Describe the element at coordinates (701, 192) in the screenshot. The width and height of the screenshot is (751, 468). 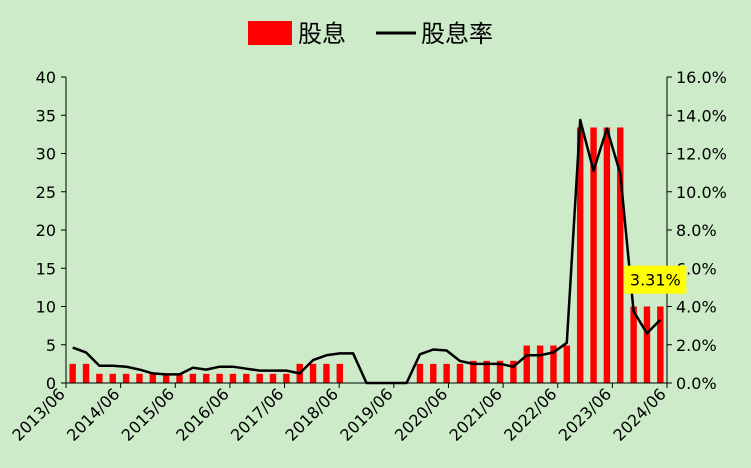
I see `right-tick-label: 10.0%` at that location.